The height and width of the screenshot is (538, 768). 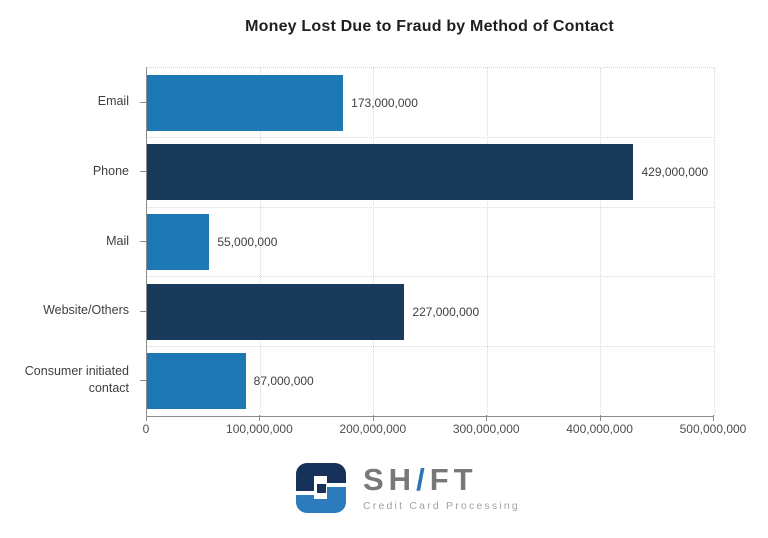 I want to click on logo-text-sh: SH, so click(x=390, y=479).